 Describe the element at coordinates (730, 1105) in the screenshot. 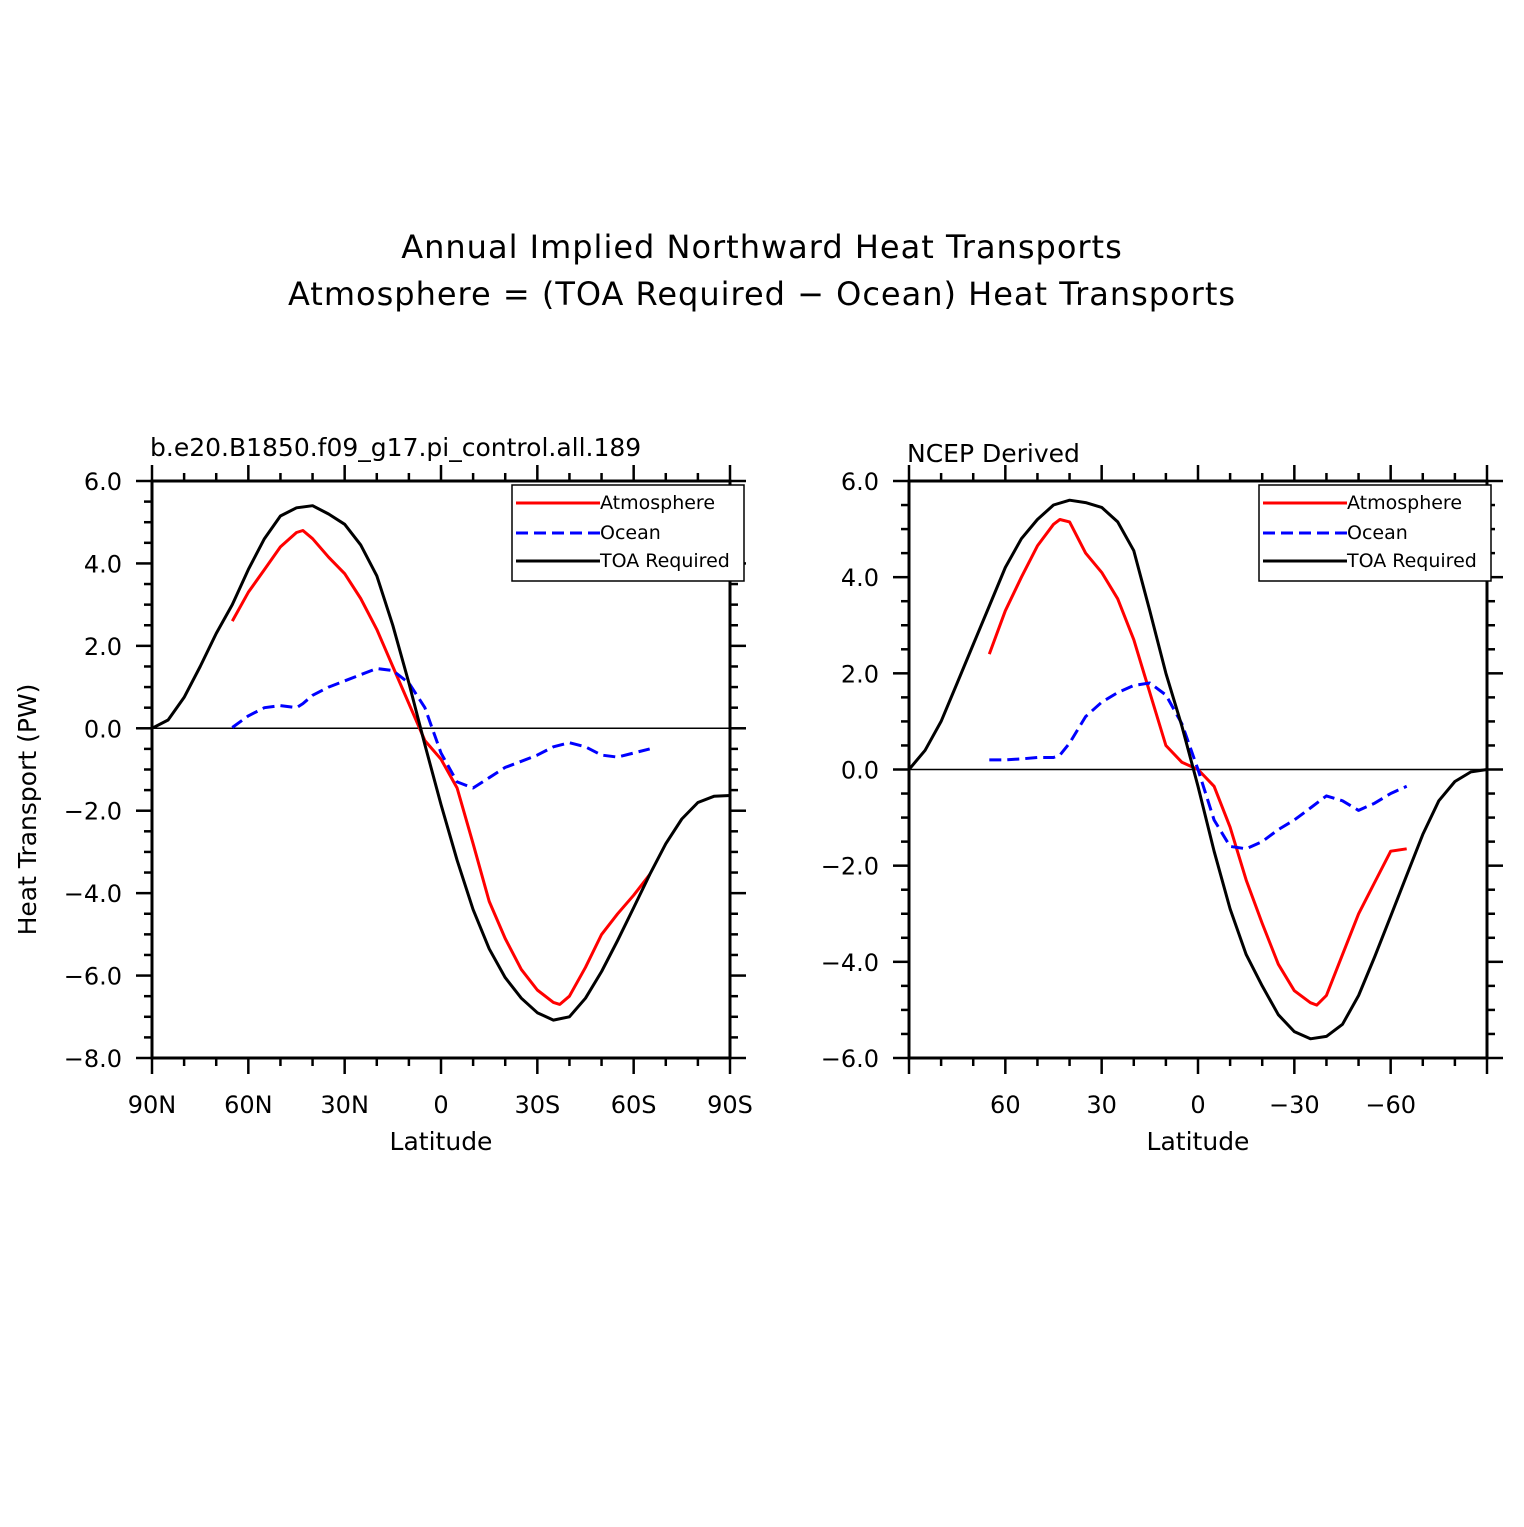

I see `x-tick-label: 90S` at that location.